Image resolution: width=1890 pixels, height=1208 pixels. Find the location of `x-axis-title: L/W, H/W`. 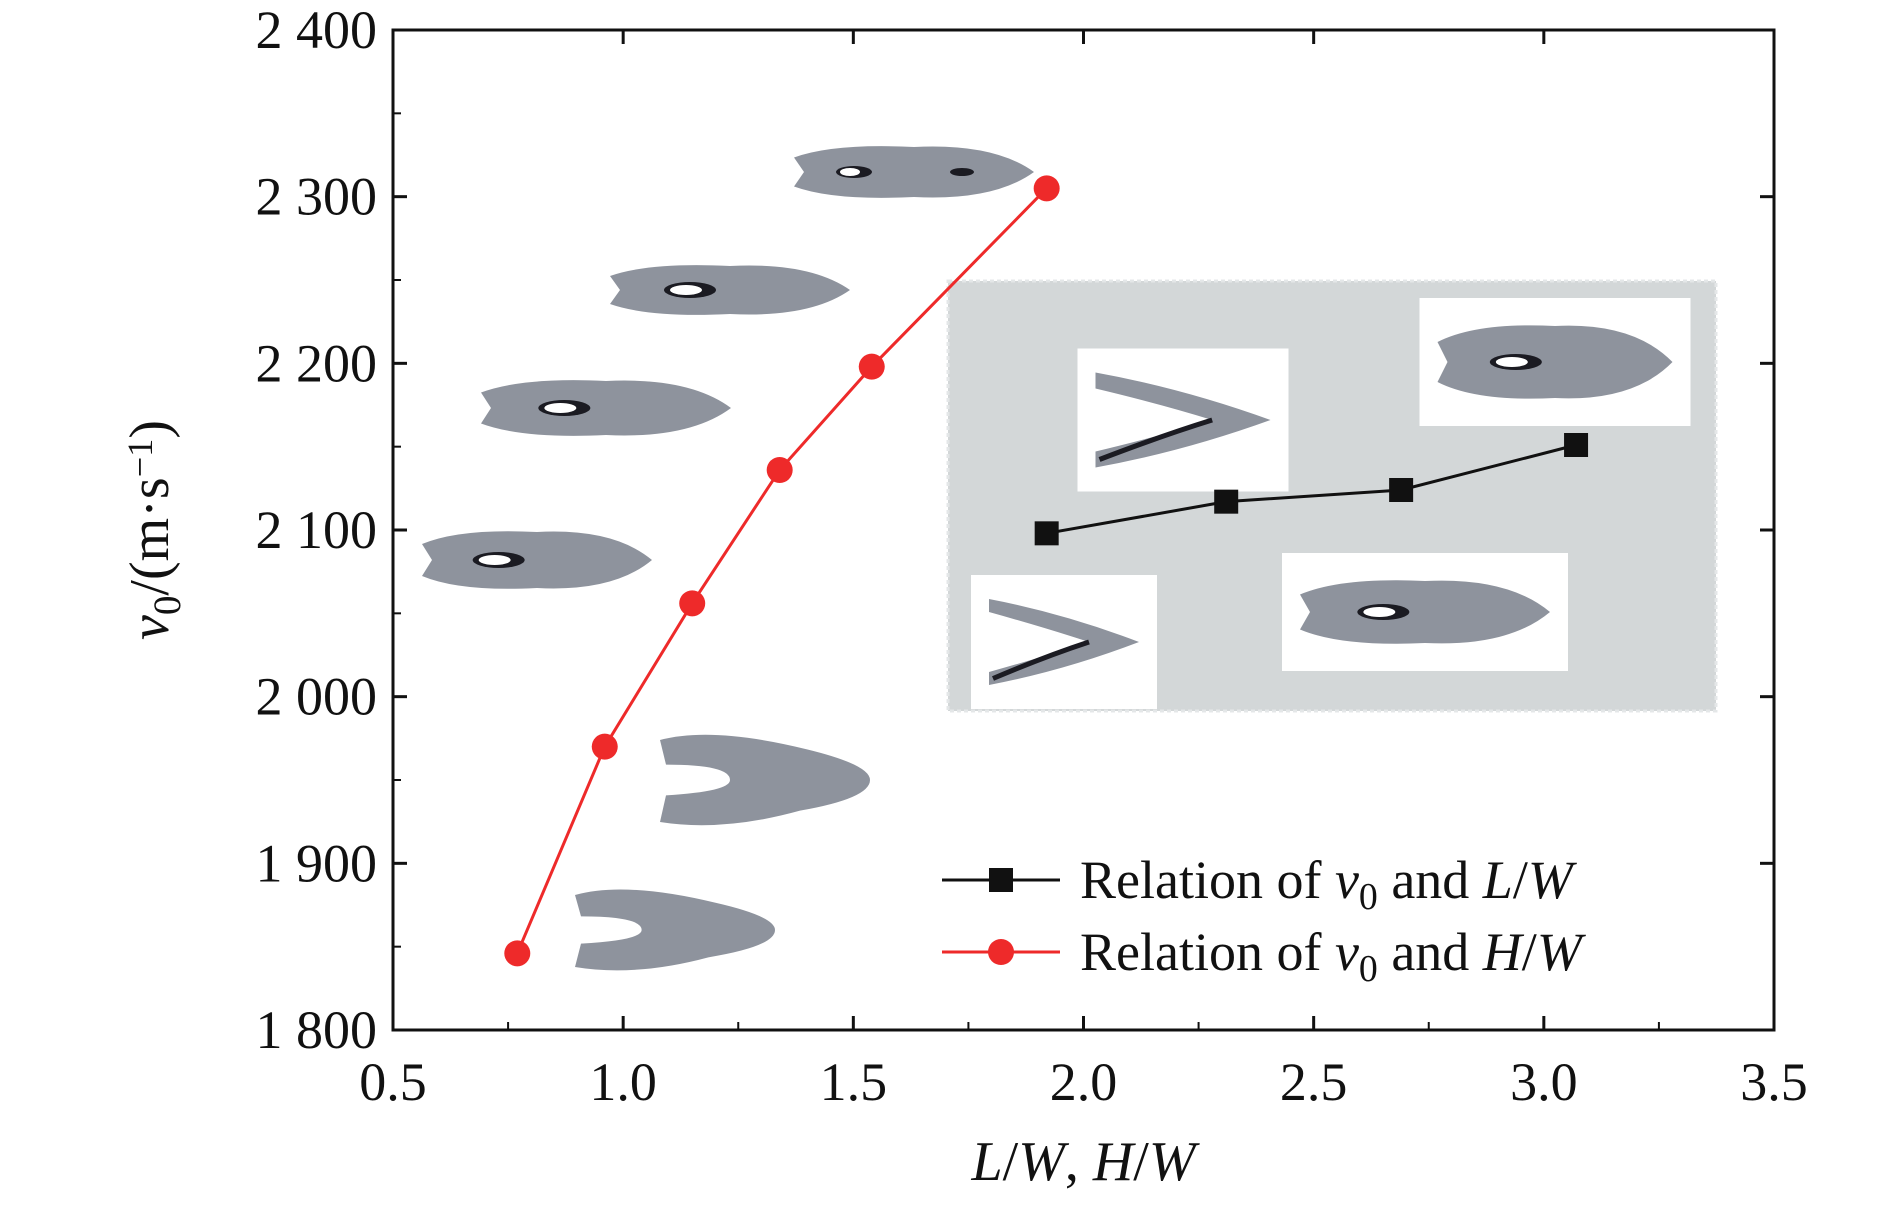

x-axis-title: L/W, H/W is located at coordinates (1084, 1162).